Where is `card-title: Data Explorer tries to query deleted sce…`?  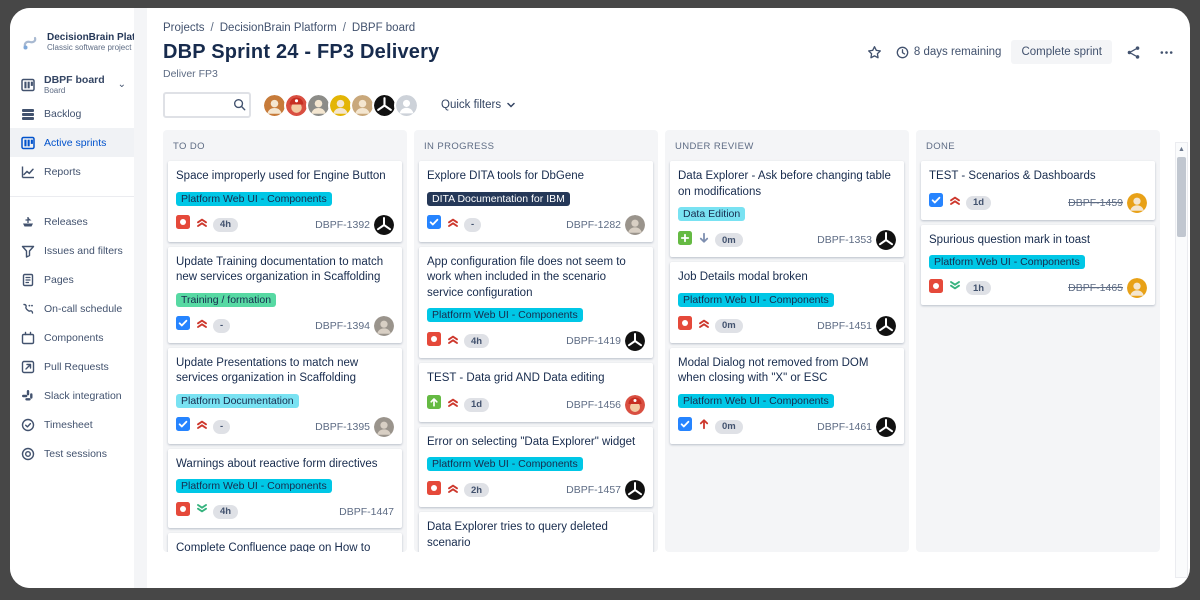 card-title: Data Explorer tries to query deleted sce… is located at coordinates (517, 535).